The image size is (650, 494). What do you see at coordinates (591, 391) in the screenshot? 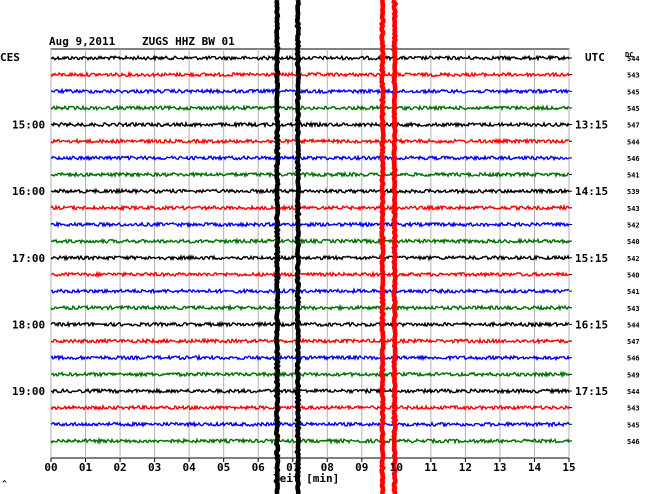
I see `right-hour-label: 17:15` at bounding box center [591, 391].